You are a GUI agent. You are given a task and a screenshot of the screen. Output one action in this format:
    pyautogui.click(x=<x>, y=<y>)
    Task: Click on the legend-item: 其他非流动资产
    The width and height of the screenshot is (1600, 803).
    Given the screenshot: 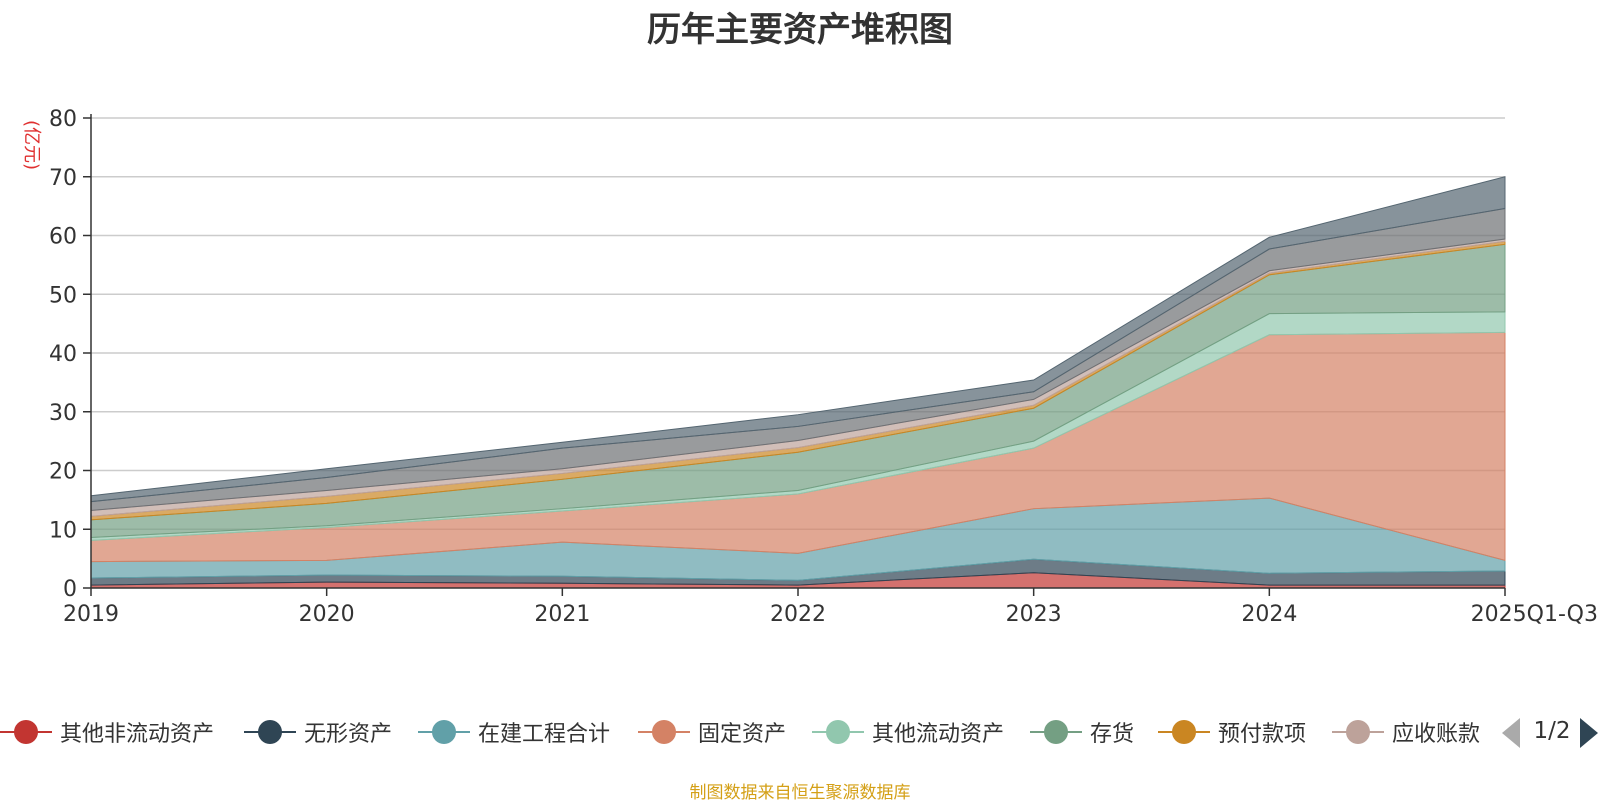 What is the action you would take?
    pyautogui.click(x=107, y=732)
    